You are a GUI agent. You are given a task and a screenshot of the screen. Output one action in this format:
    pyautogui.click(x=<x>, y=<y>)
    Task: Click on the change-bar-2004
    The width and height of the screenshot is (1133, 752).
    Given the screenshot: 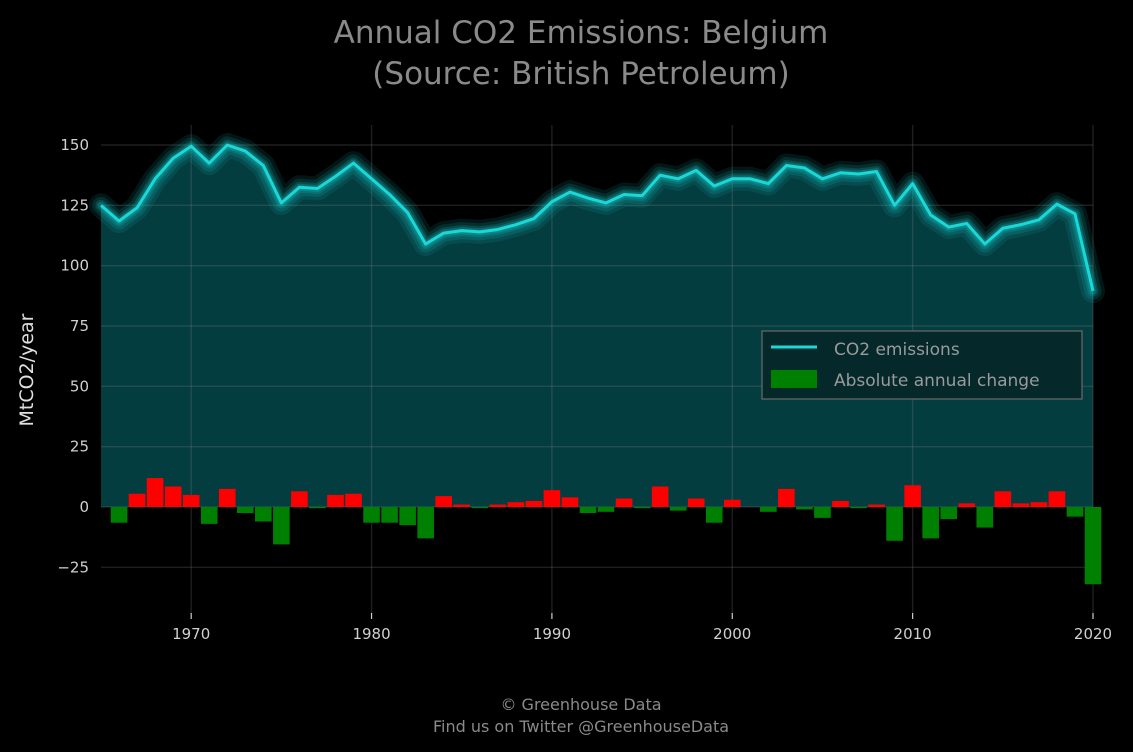 What is the action you would take?
    pyautogui.click(x=804, y=508)
    